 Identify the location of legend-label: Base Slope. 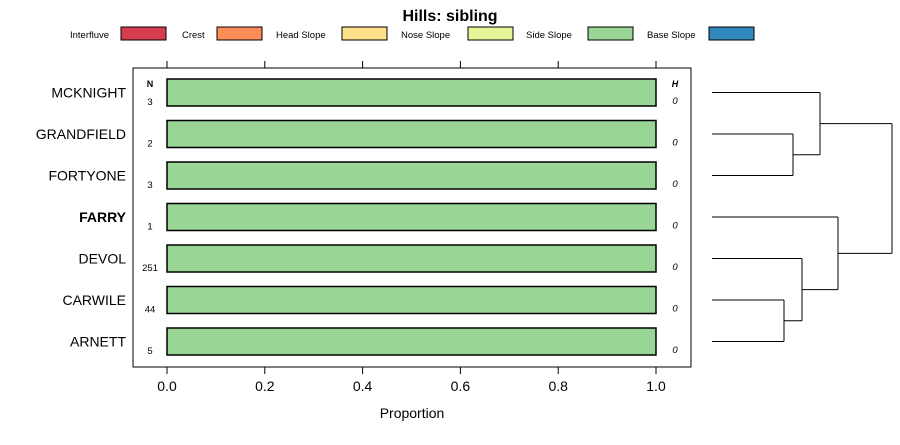
(671, 35).